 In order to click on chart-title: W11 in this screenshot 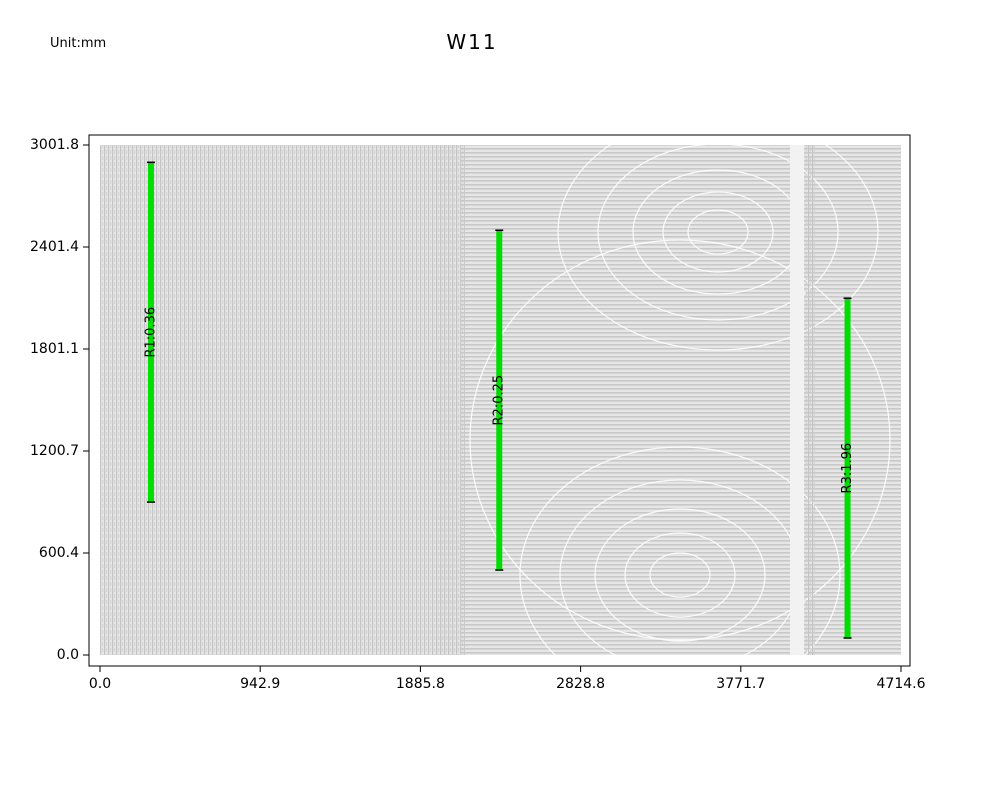, I will do `click(472, 42)`.